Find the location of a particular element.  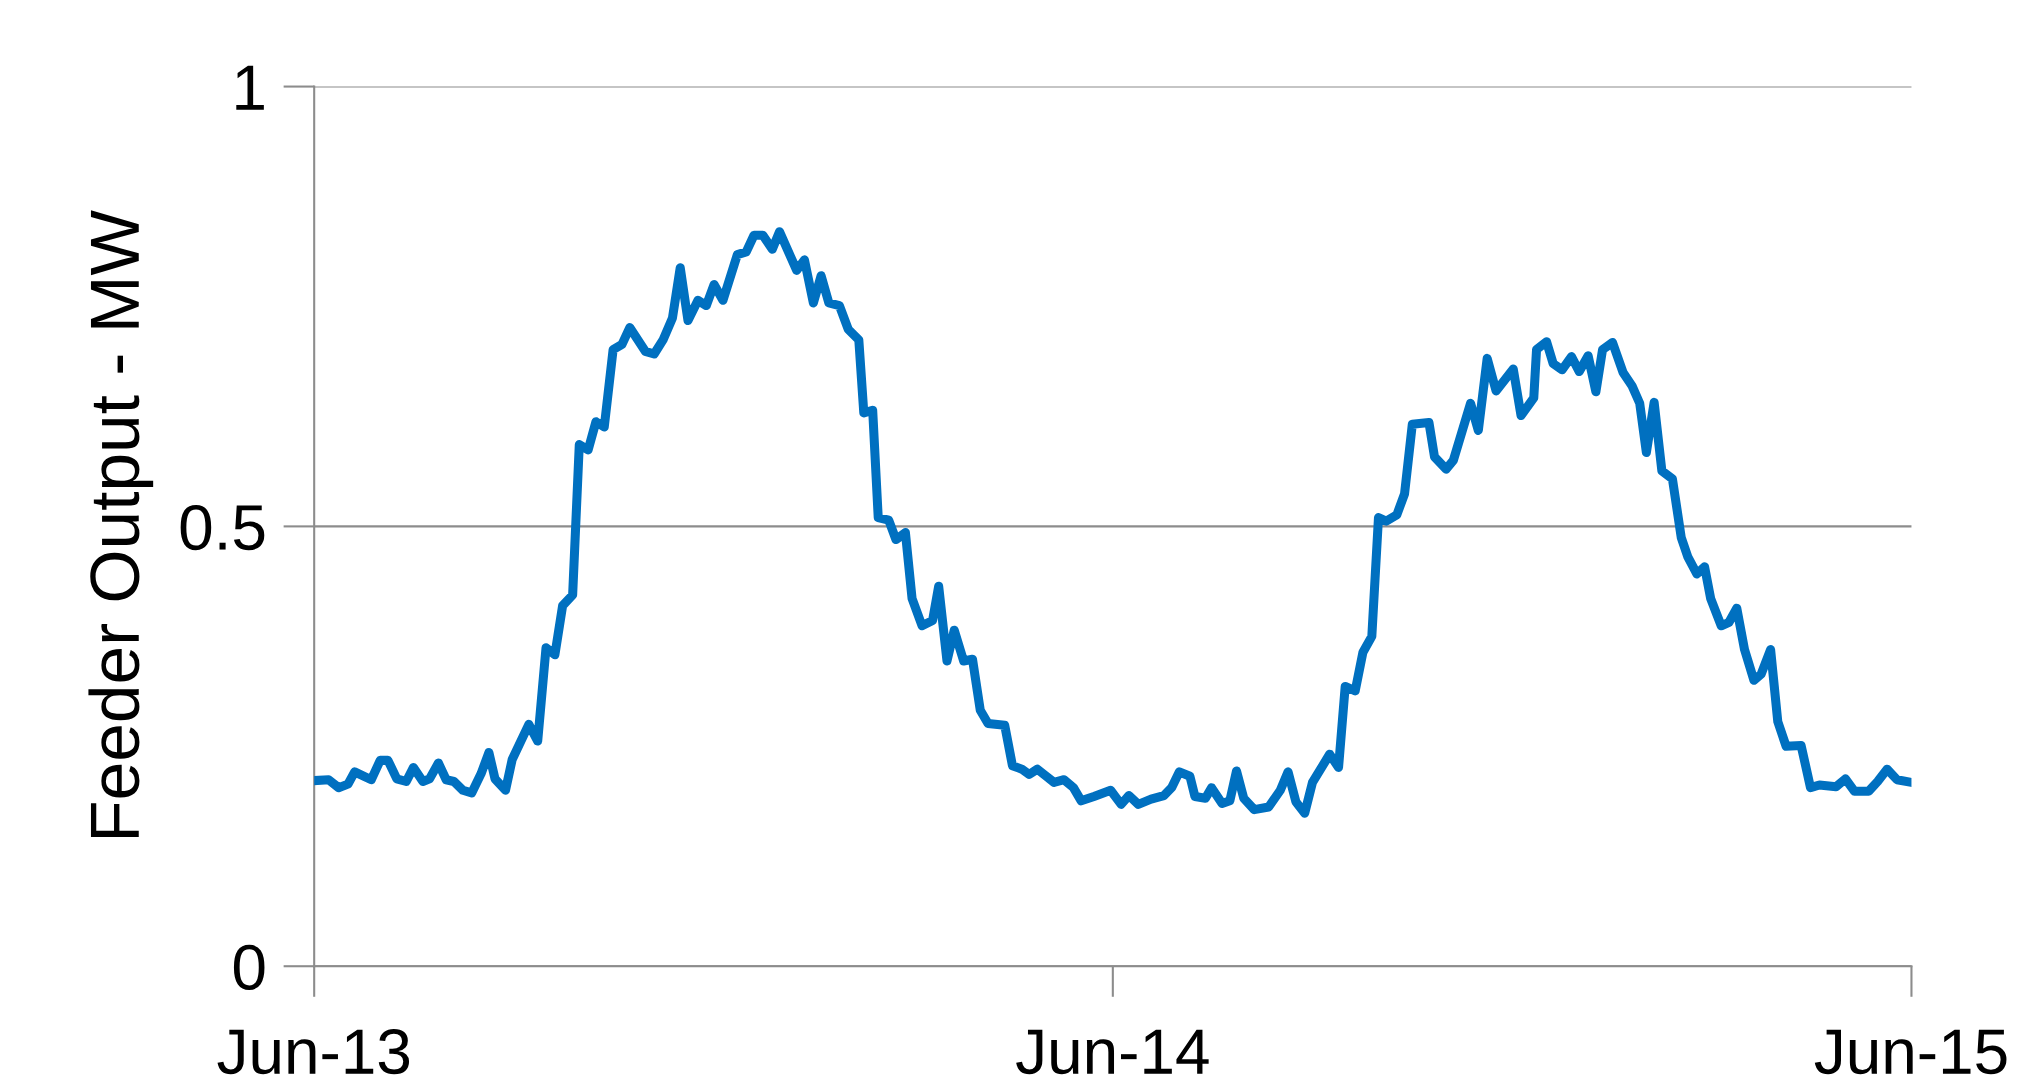

x-tick-label: Jun-14 is located at coordinates (1112, 1052).